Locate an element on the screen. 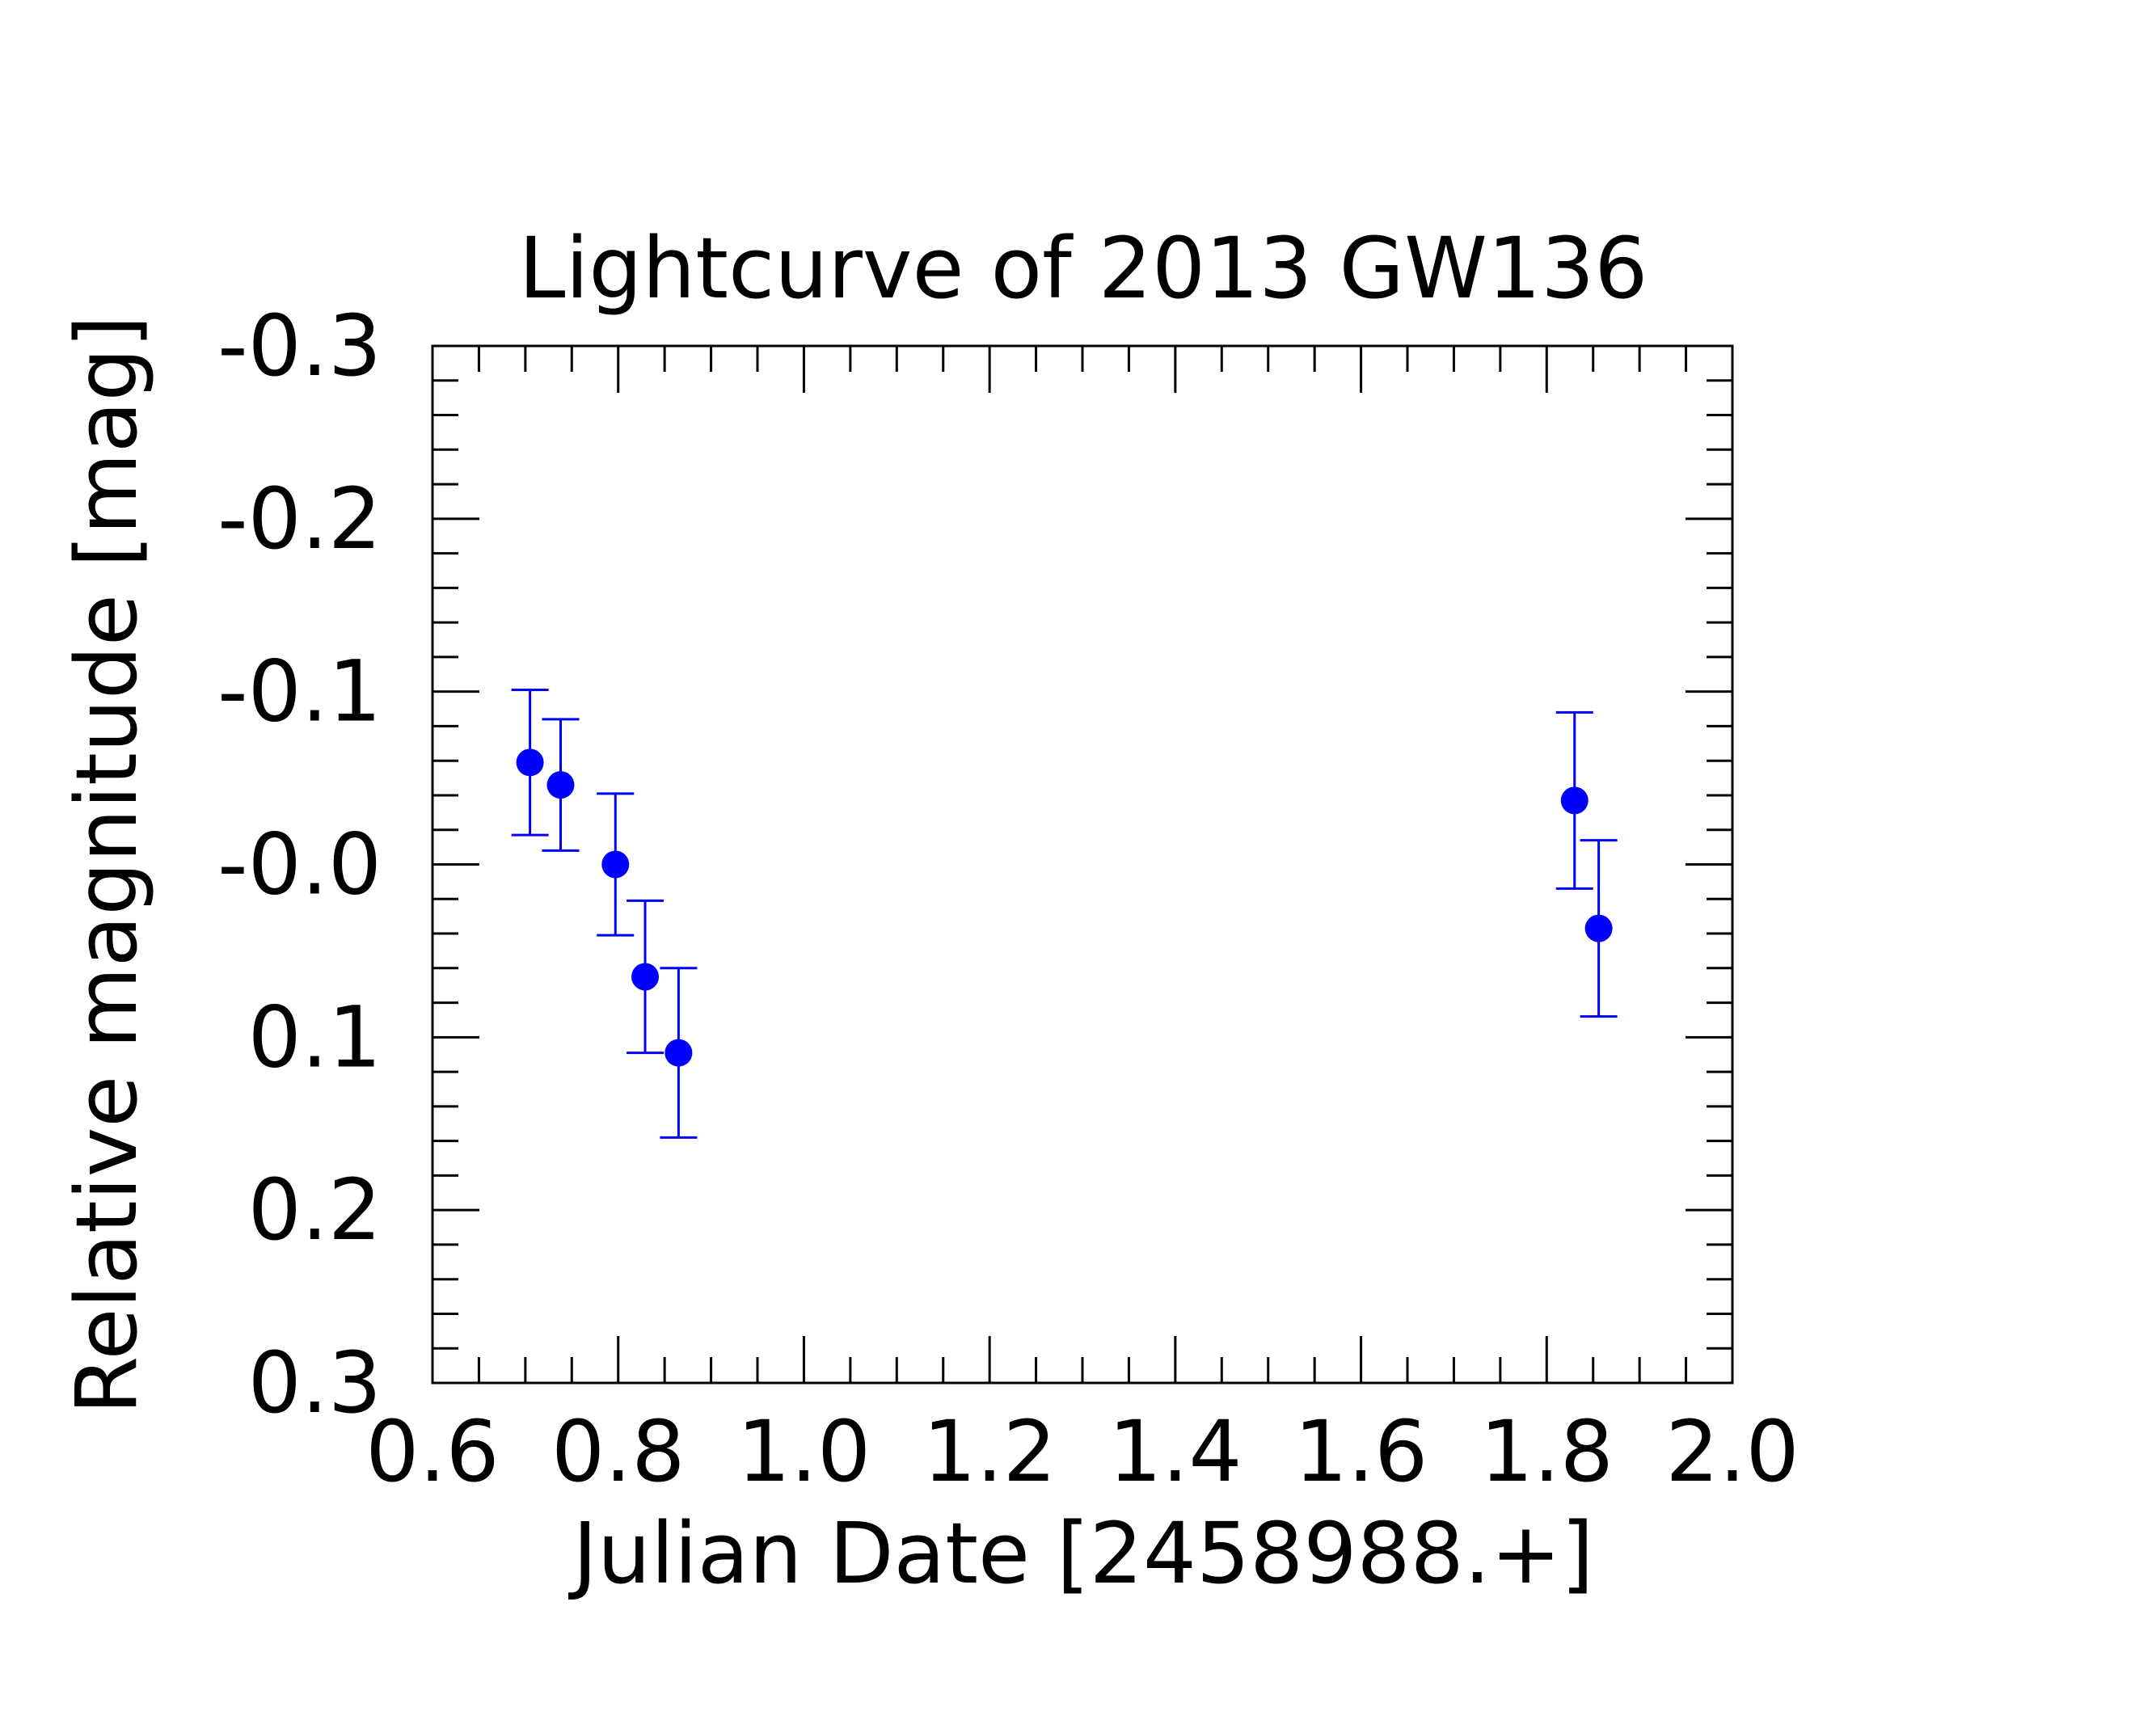 The image size is (2156, 1724). x-tick-label: 0.8 is located at coordinates (618, 1451).